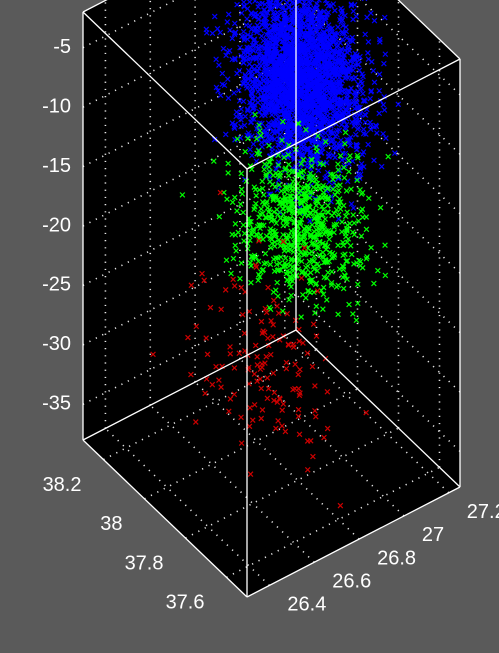  What do you see at coordinates (56, 344) in the screenshot?
I see `z-tick-label: -30` at bounding box center [56, 344].